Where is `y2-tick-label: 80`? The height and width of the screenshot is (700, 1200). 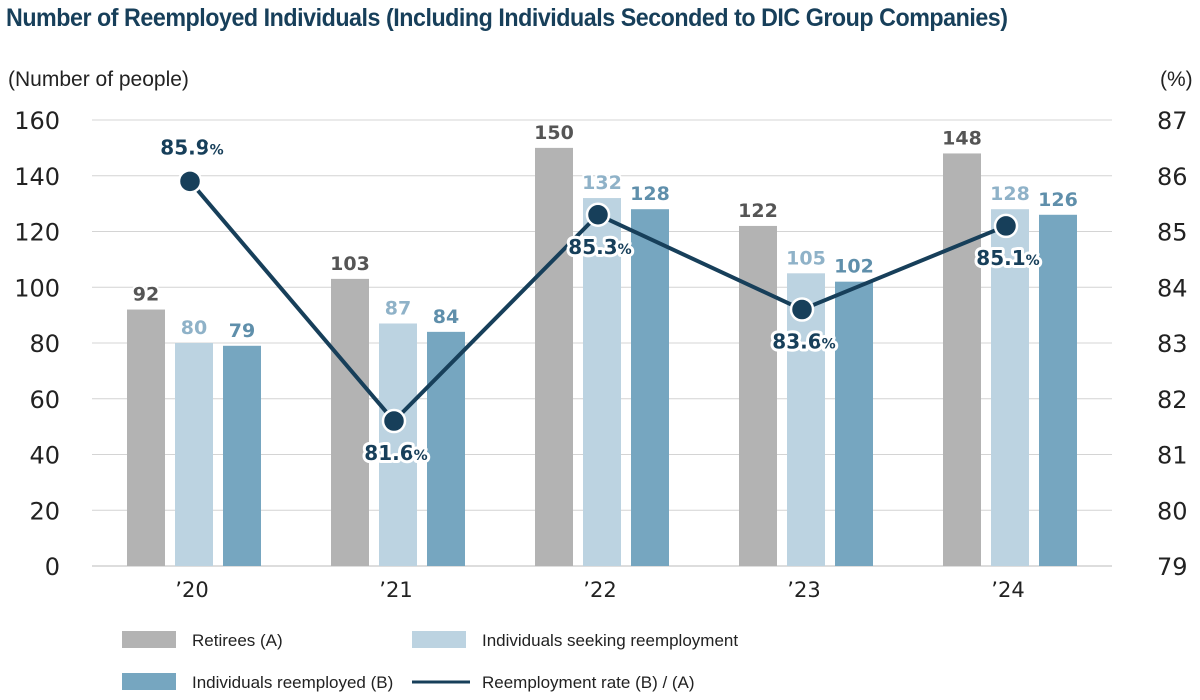 y2-tick-label: 80 is located at coordinates (1172, 511).